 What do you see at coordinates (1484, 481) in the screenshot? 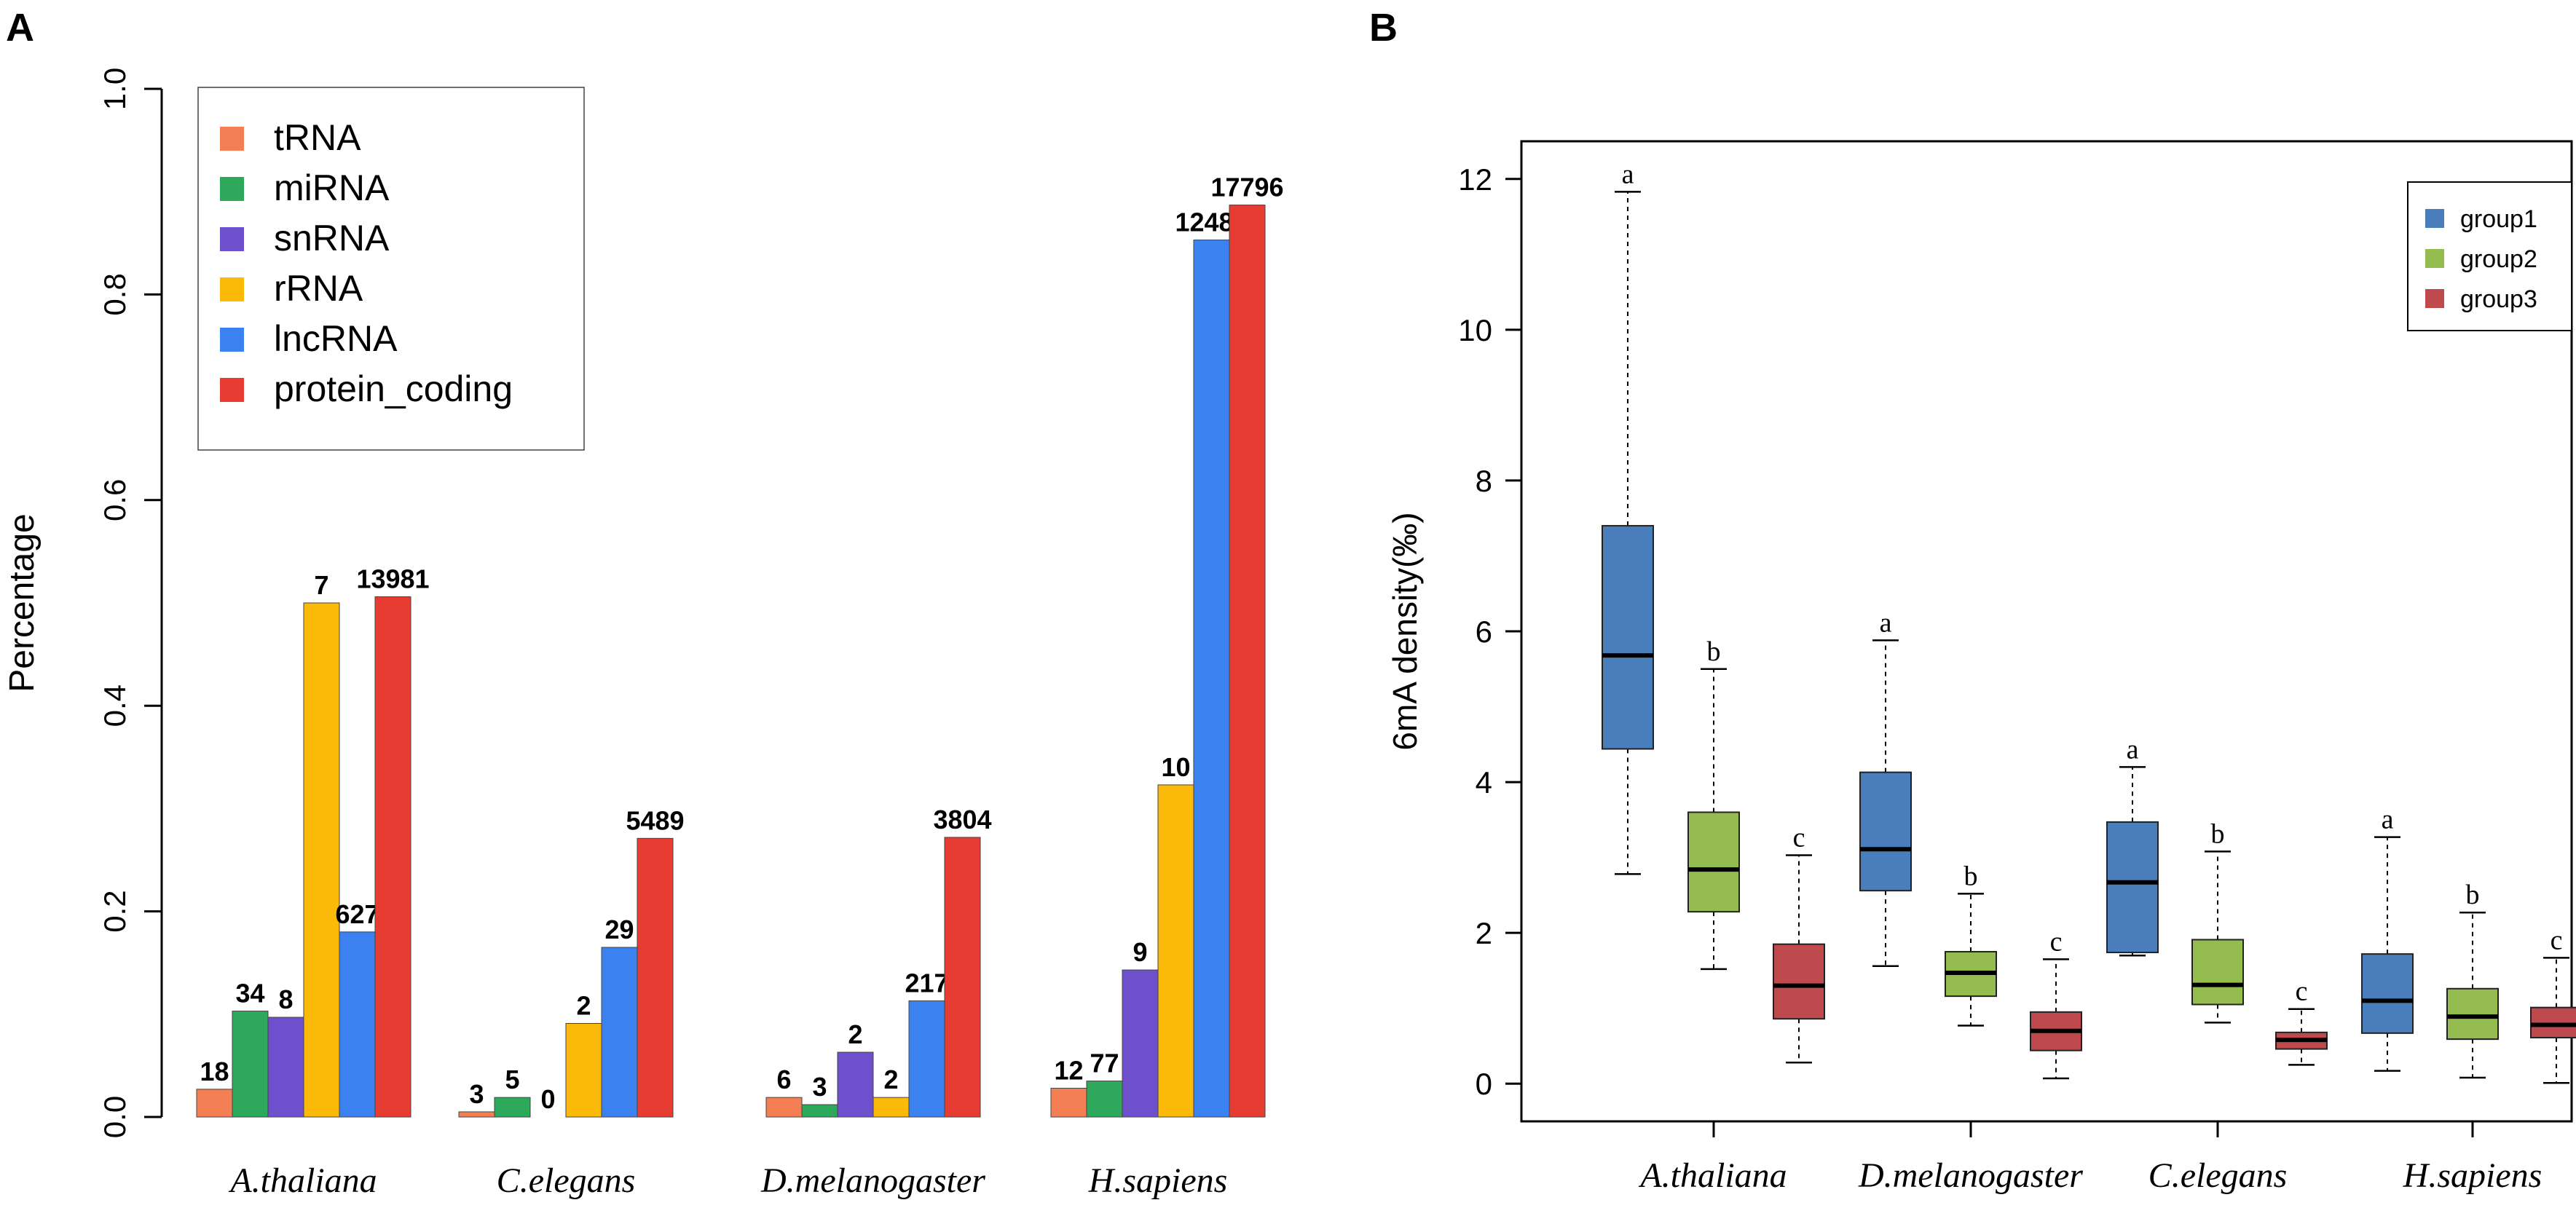
I see `y-tick-label: 8` at bounding box center [1484, 481].